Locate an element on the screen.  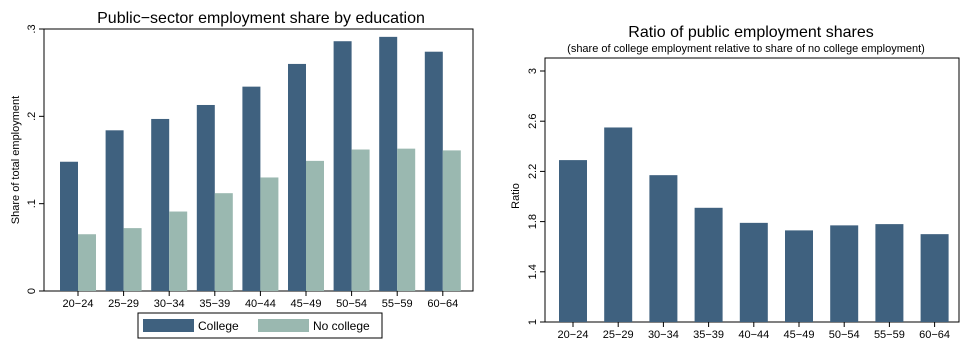
right-chart-ylabel: Ratio is located at coordinates (516, 196).